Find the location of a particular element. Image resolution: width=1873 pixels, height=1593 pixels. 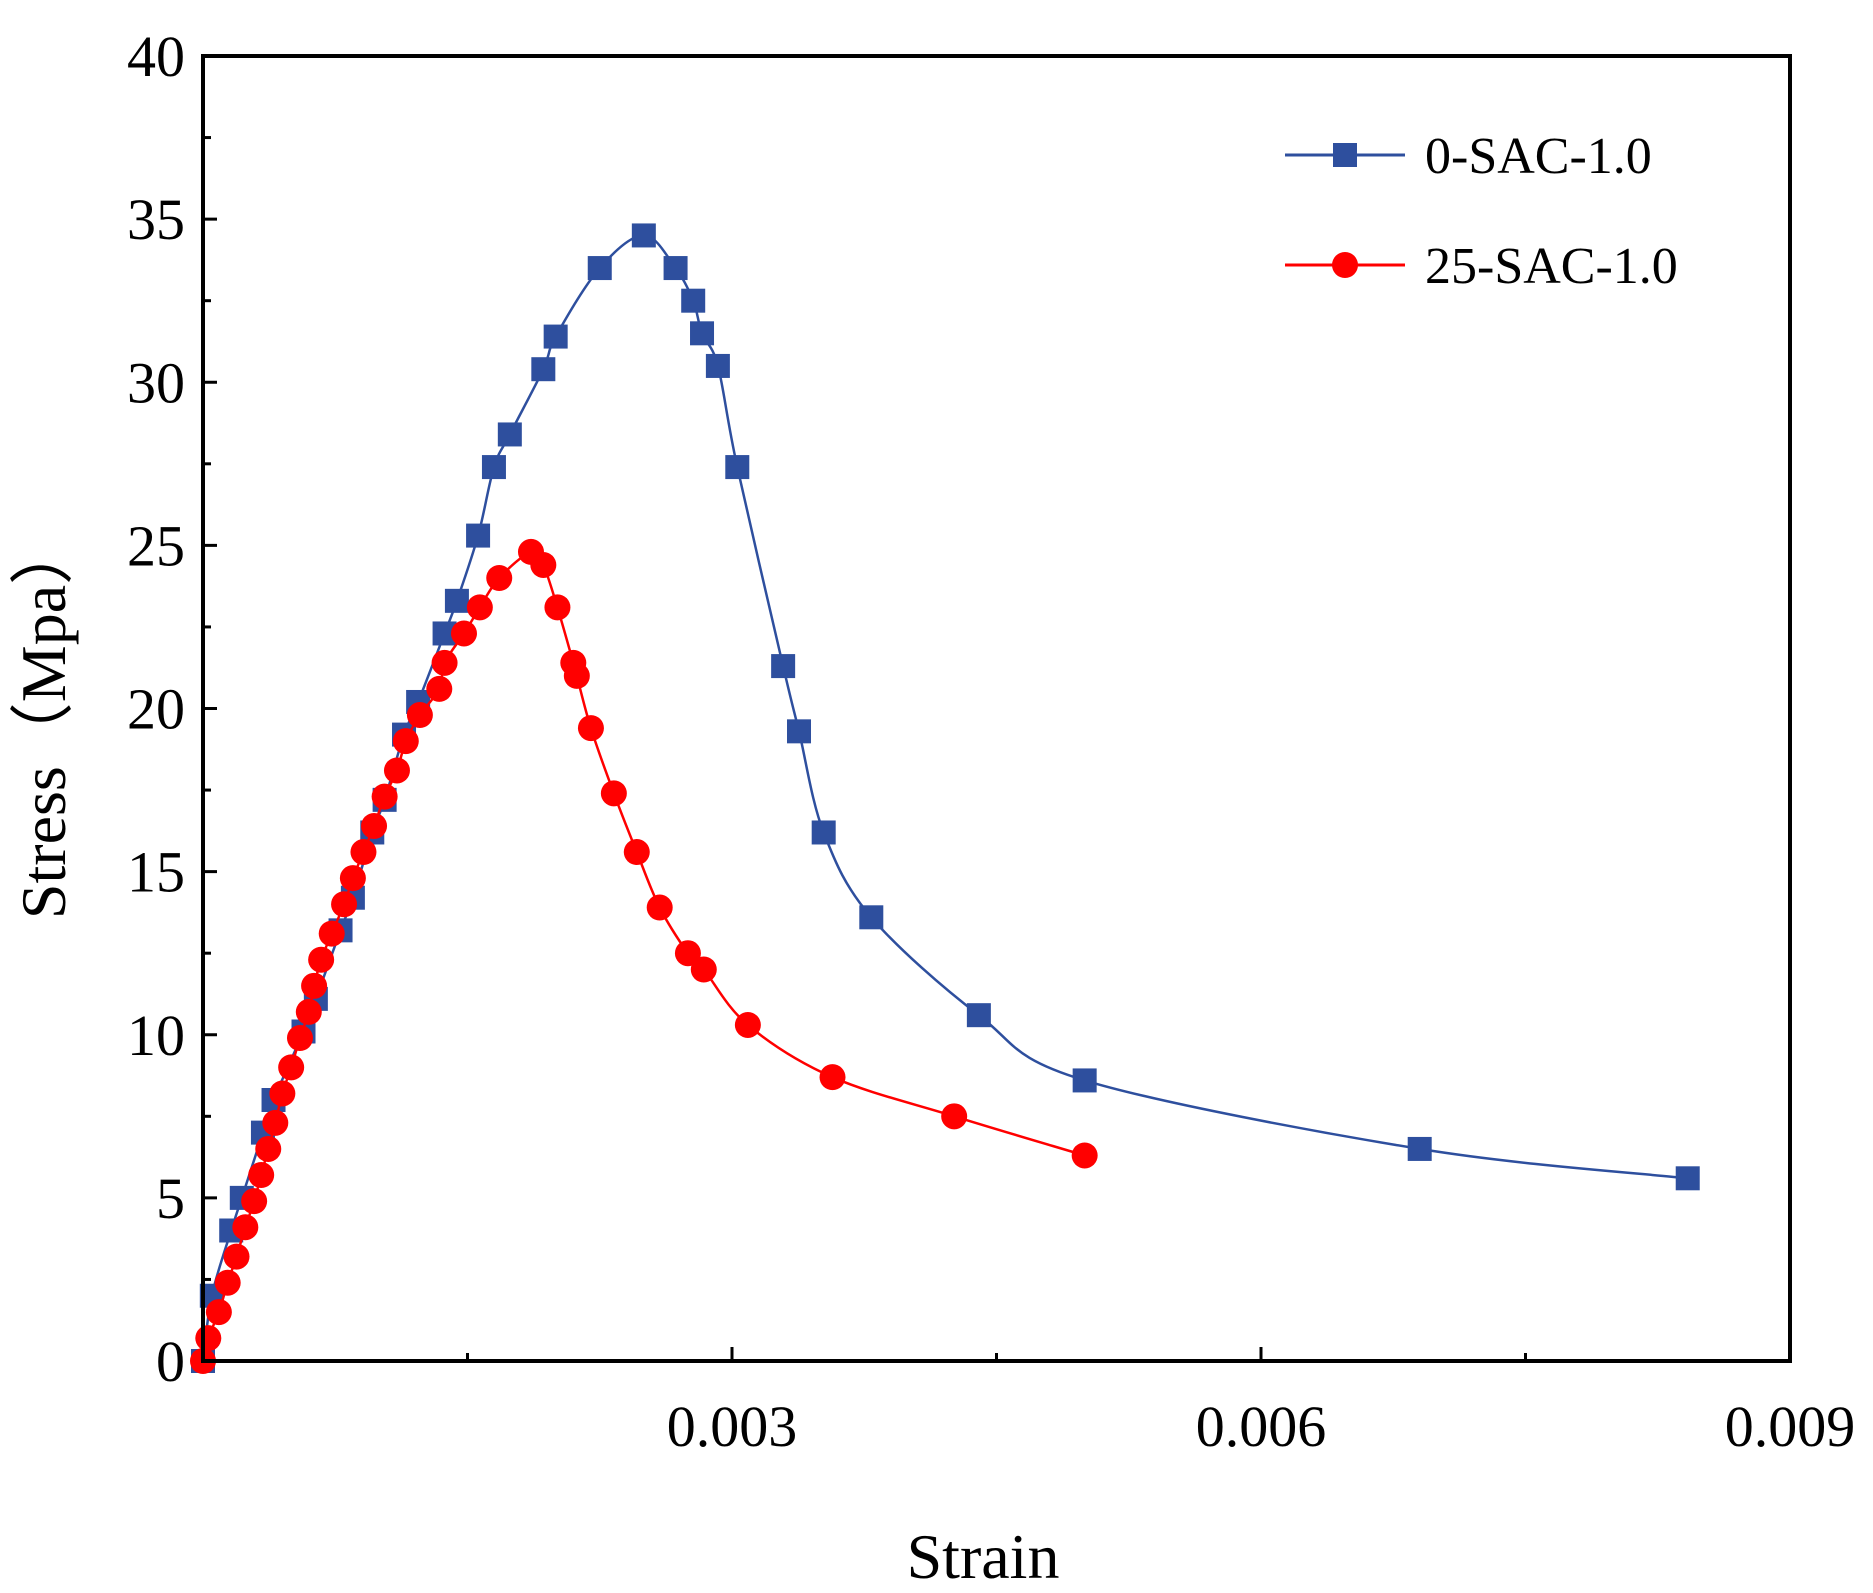

y-tick-label: 10 is located at coordinates (156, 1035).